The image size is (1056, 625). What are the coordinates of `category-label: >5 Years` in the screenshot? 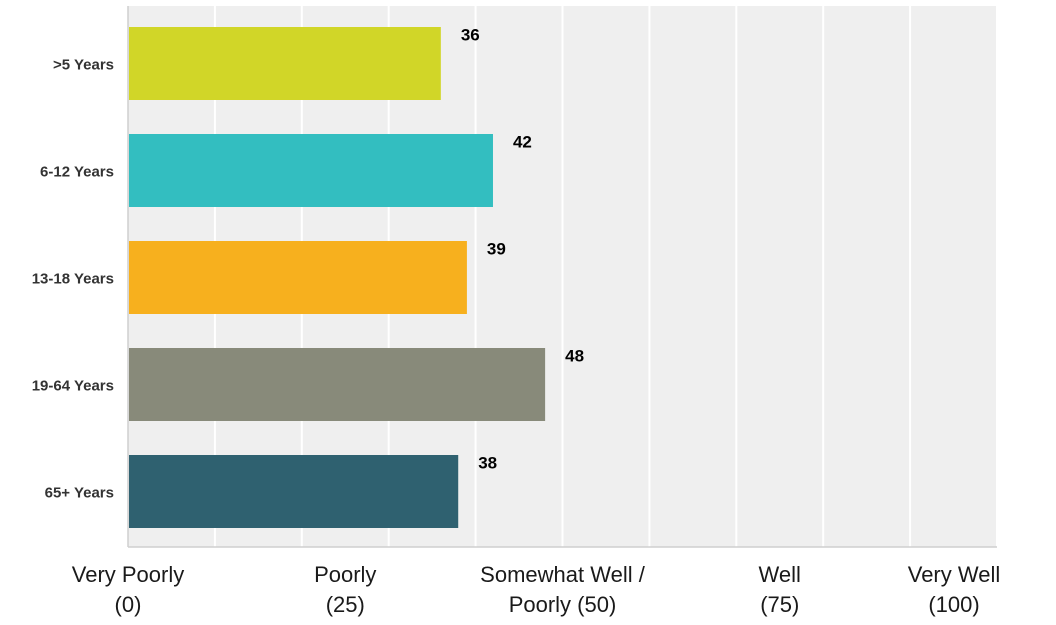 It's located at (83, 65).